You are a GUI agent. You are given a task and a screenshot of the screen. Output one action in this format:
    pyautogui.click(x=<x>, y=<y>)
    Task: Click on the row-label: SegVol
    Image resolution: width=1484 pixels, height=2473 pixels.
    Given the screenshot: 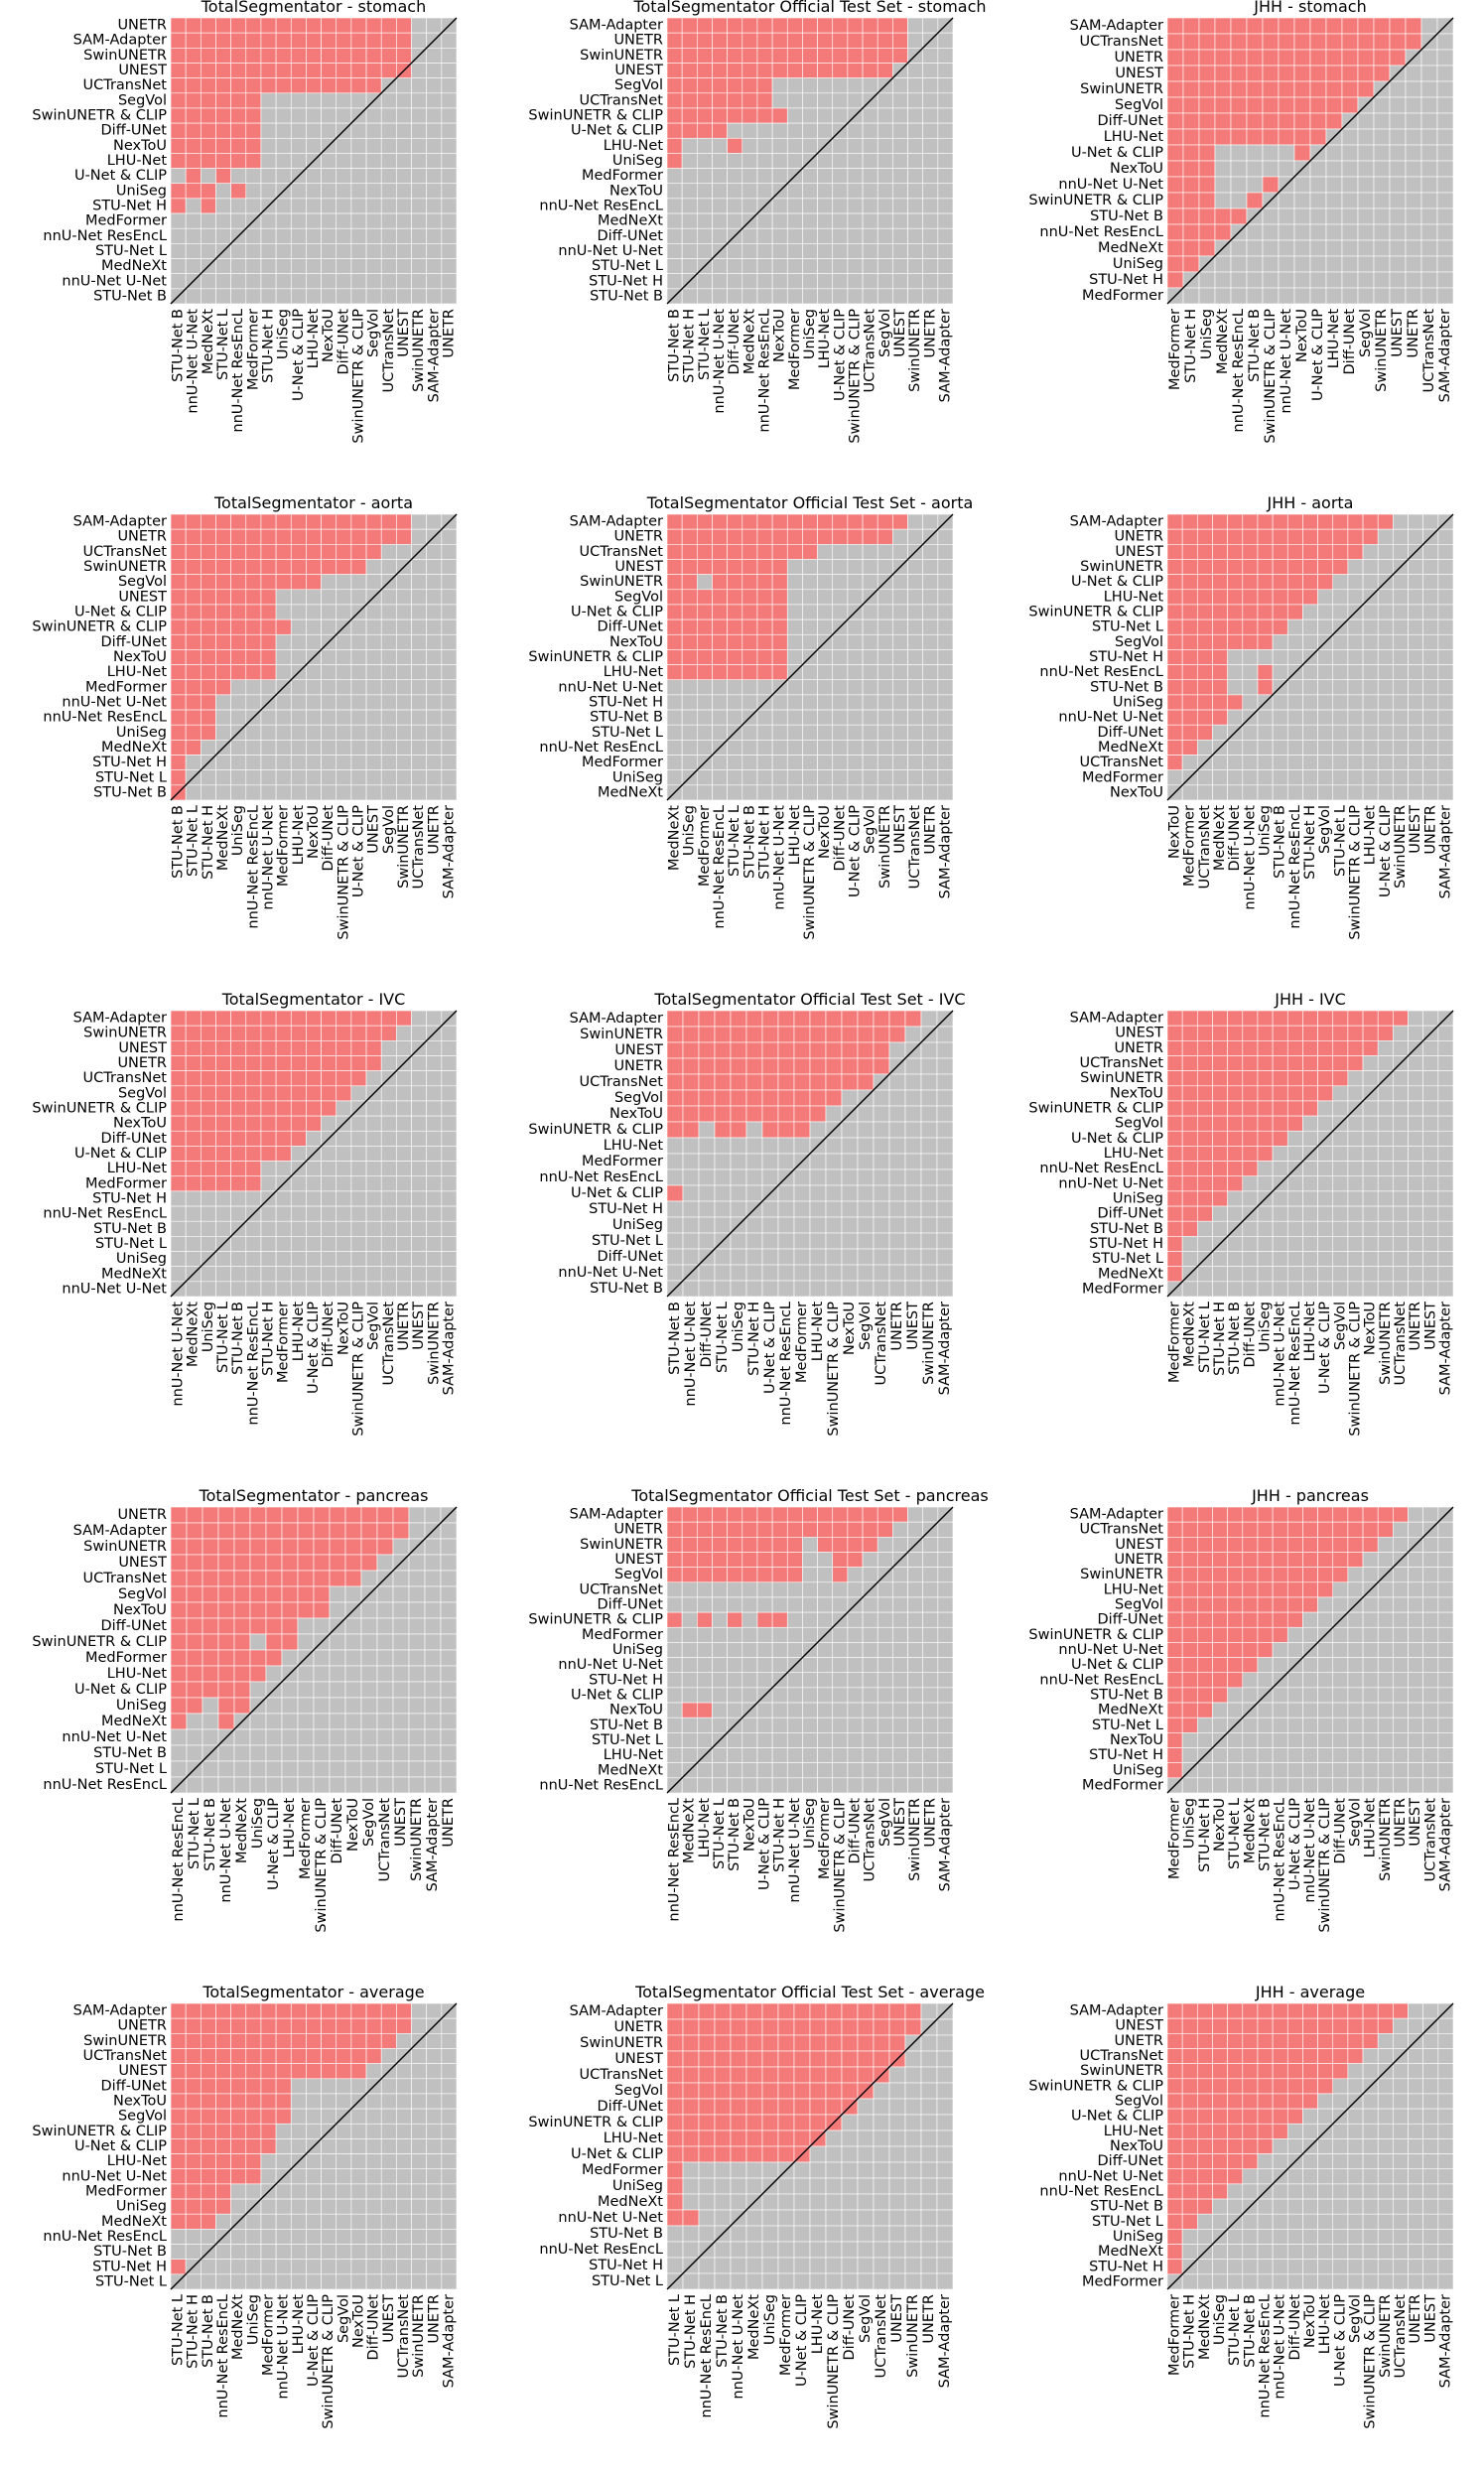 What is the action you would take?
    pyautogui.click(x=638, y=1574)
    